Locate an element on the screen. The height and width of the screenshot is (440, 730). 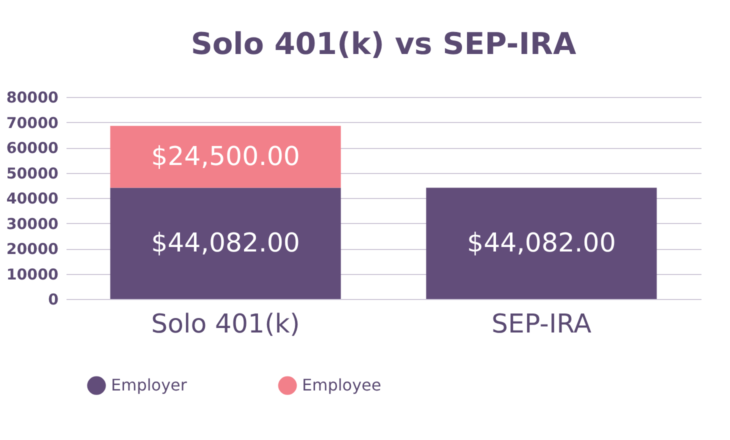
chart-title: Solo 401(k) vs SEP-IRA is located at coordinates (383, 44).